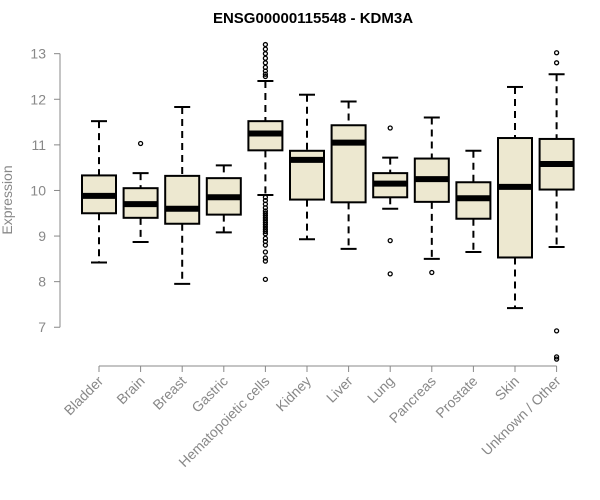 This screenshot has width=600, height=500. Describe the element at coordinates (507, 388) in the screenshot. I see `x-tick-label: Skin` at that location.